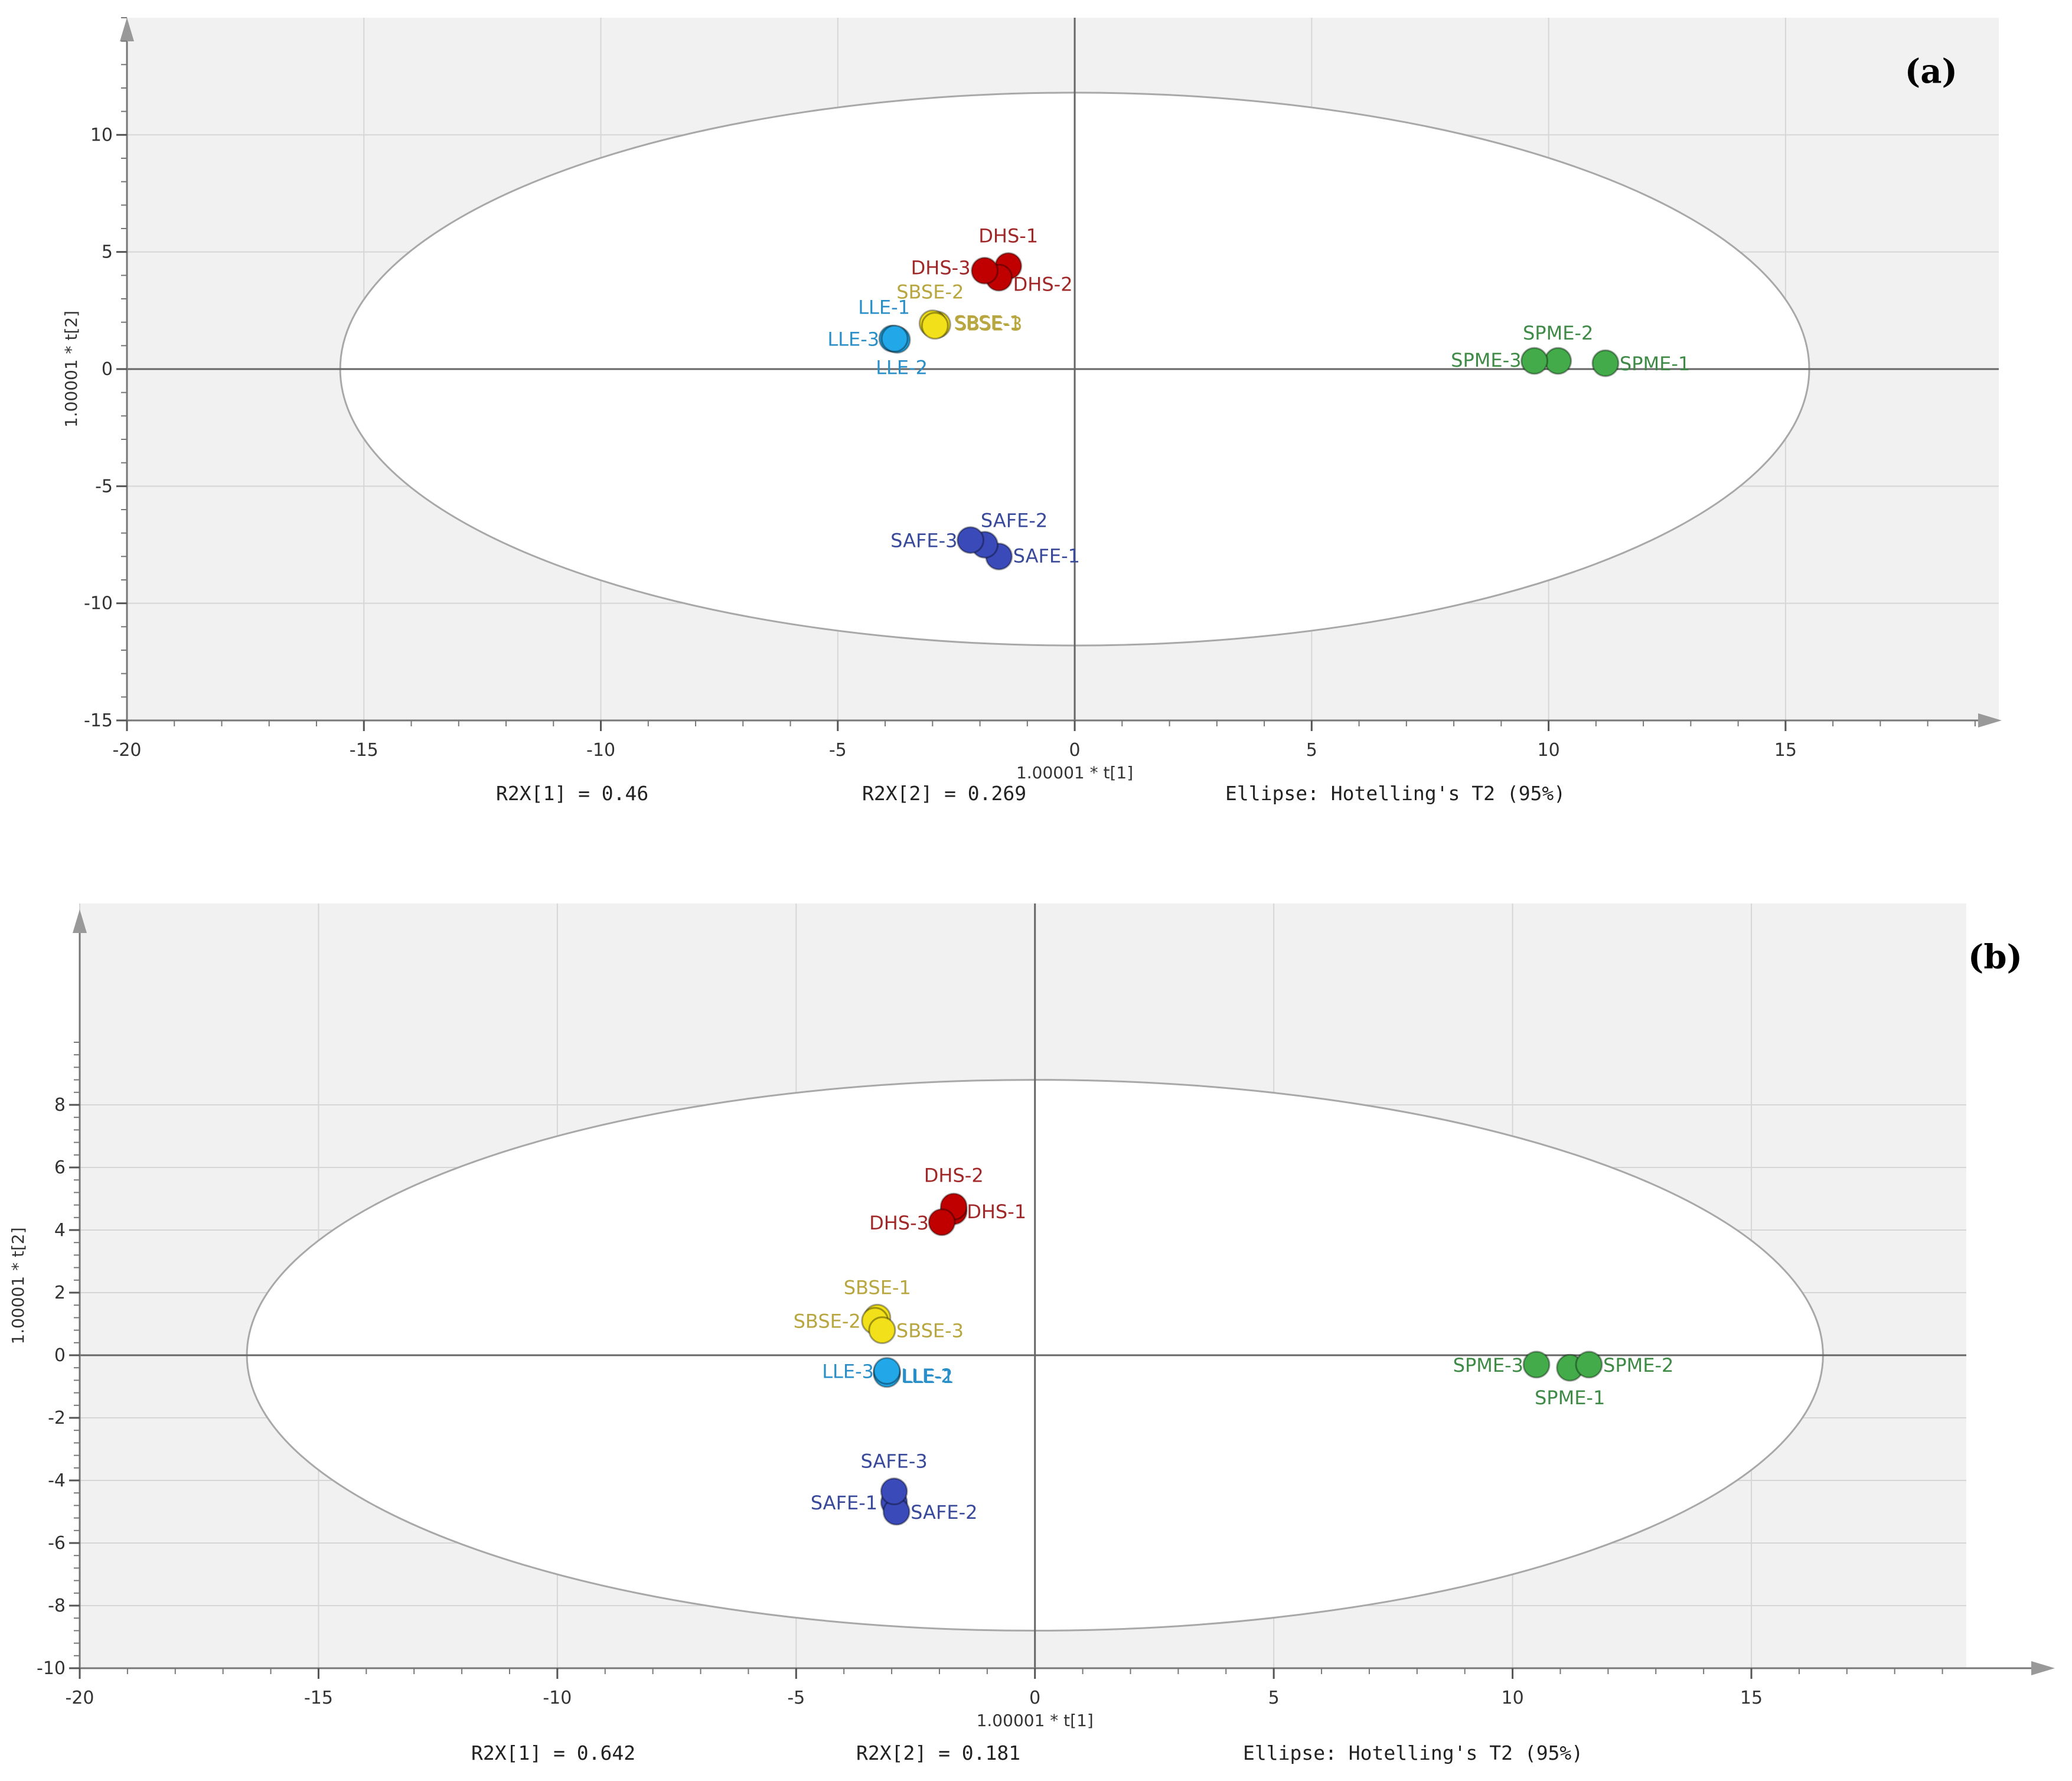 This screenshot has width=2072, height=1781. Describe the element at coordinates (572, 793) in the screenshot. I see `footer-stat-1: R2X[1] = 0.46` at that location.